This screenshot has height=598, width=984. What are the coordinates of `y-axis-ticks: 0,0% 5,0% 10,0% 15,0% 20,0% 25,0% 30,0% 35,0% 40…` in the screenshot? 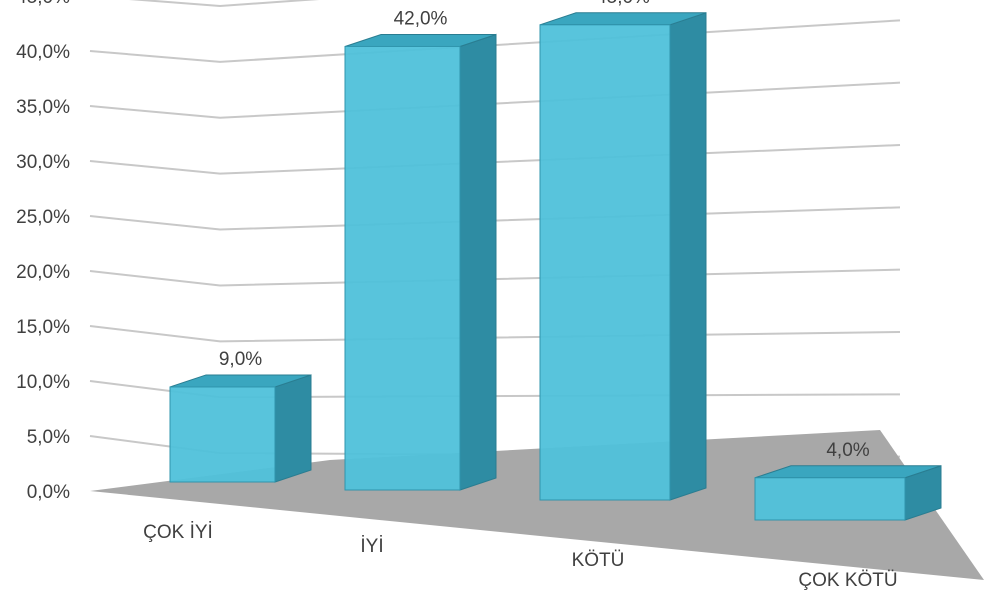 It's located at (43, 251).